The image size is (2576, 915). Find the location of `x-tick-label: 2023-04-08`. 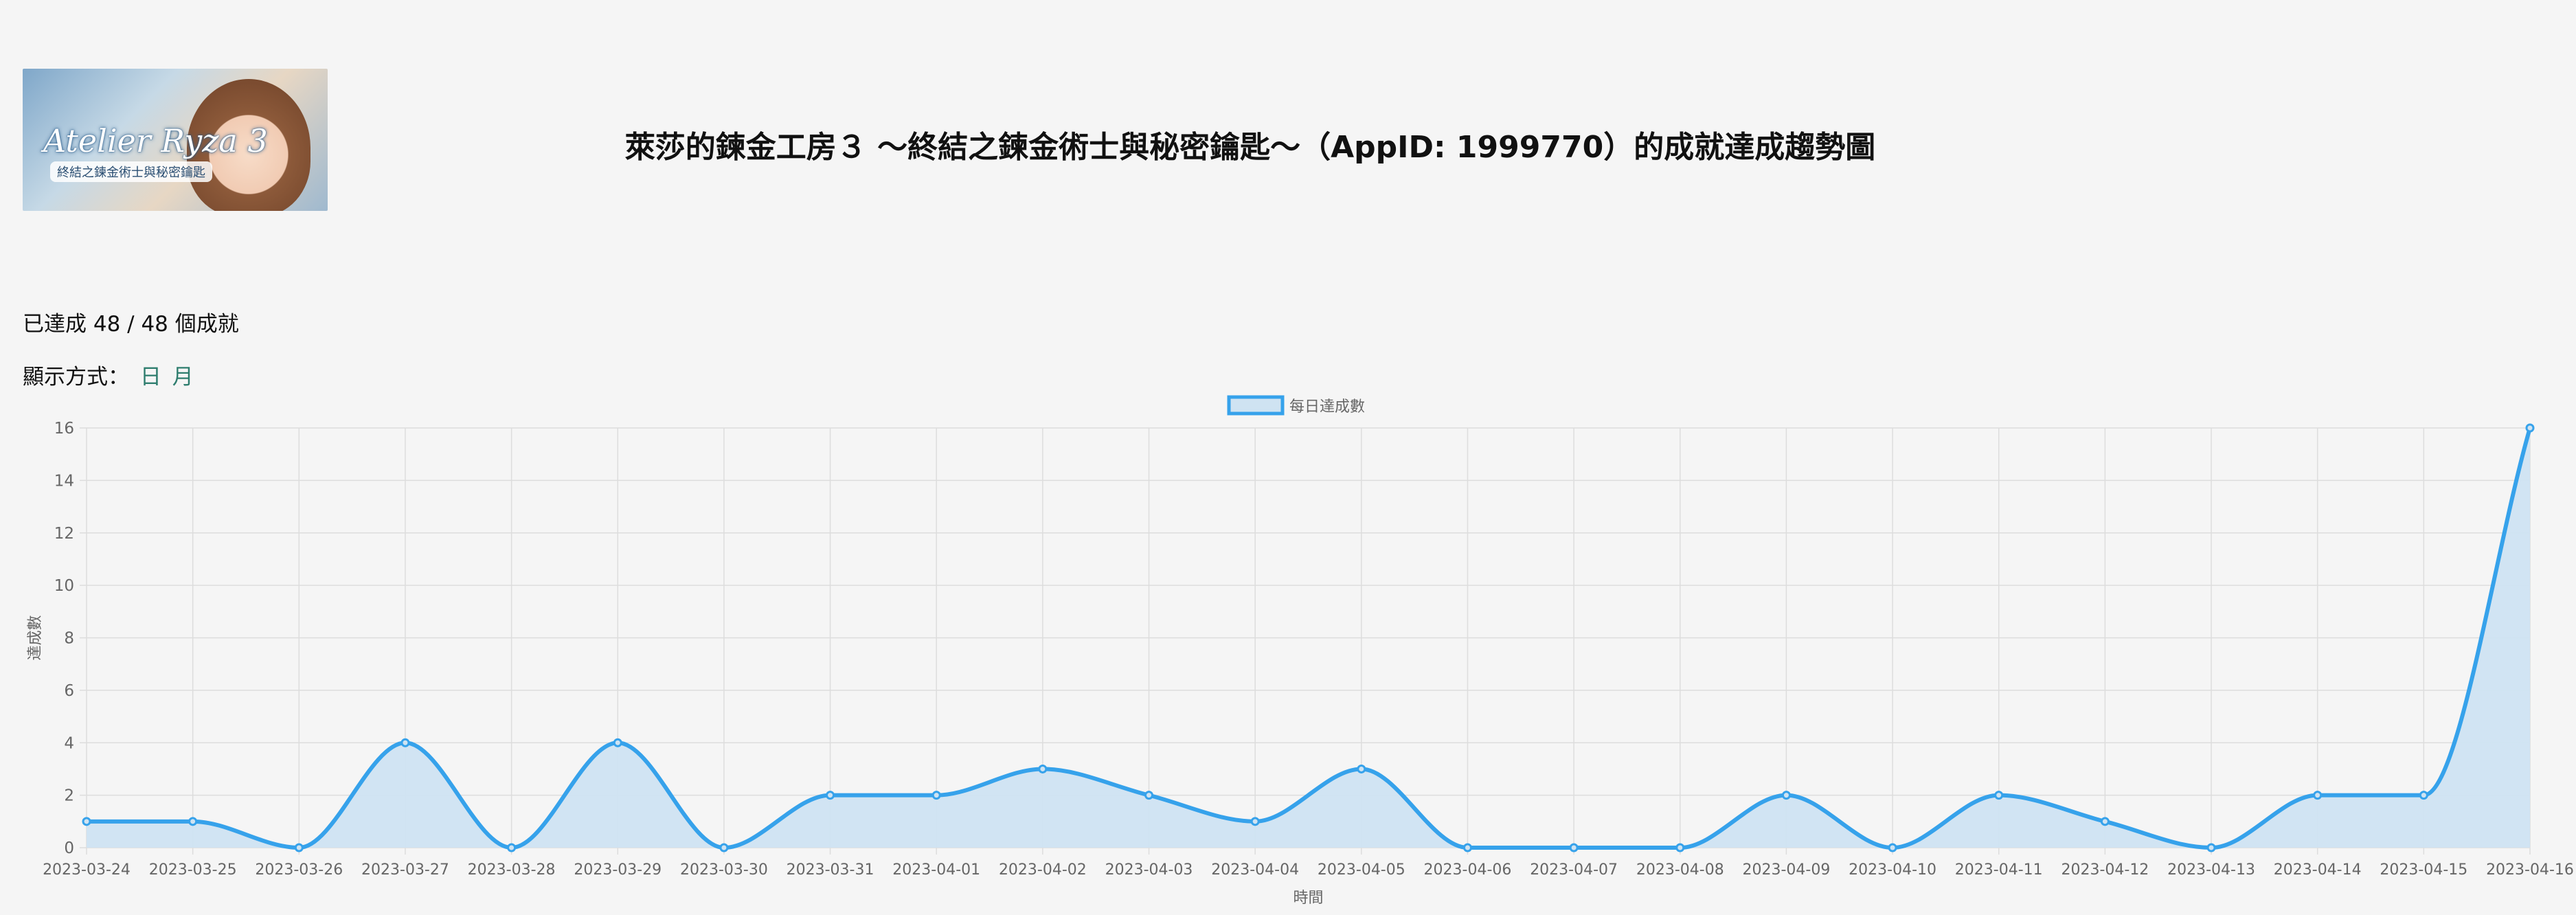

x-tick-label: 2023-04-08 is located at coordinates (1680, 870).